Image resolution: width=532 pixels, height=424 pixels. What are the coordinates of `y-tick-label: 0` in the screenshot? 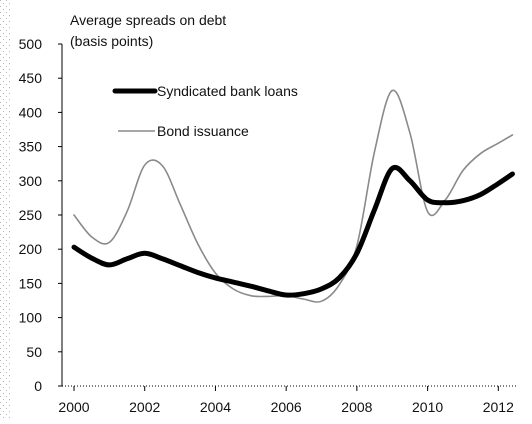 It's located at (38, 386).